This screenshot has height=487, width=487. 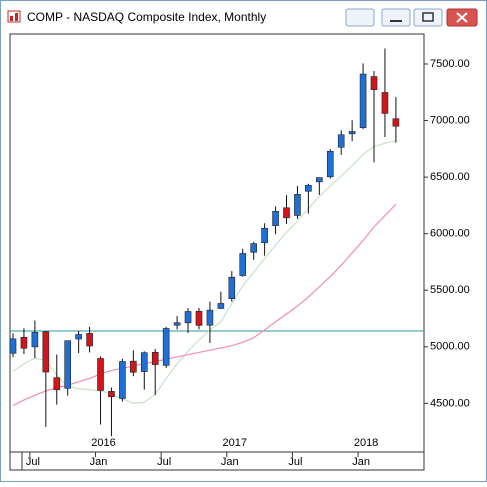 What do you see at coordinates (235, 443) in the screenshot?
I see `year-label: 2017` at bounding box center [235, 443].